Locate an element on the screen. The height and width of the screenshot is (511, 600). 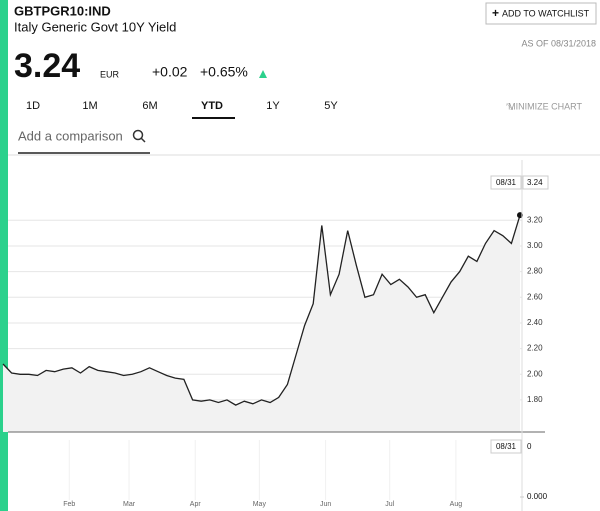
y-tick-label: 2.60 is located at coordinates (535, 296).